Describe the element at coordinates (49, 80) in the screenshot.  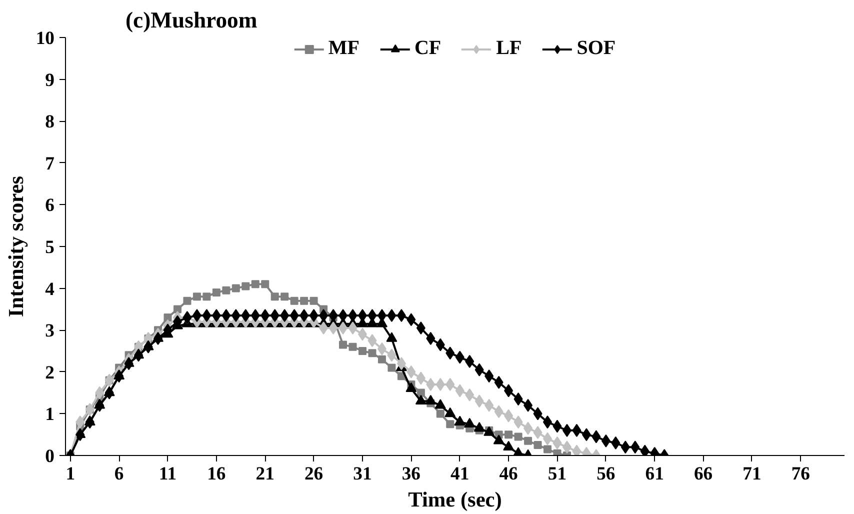
I see `y-tick-label: 9` at that location.